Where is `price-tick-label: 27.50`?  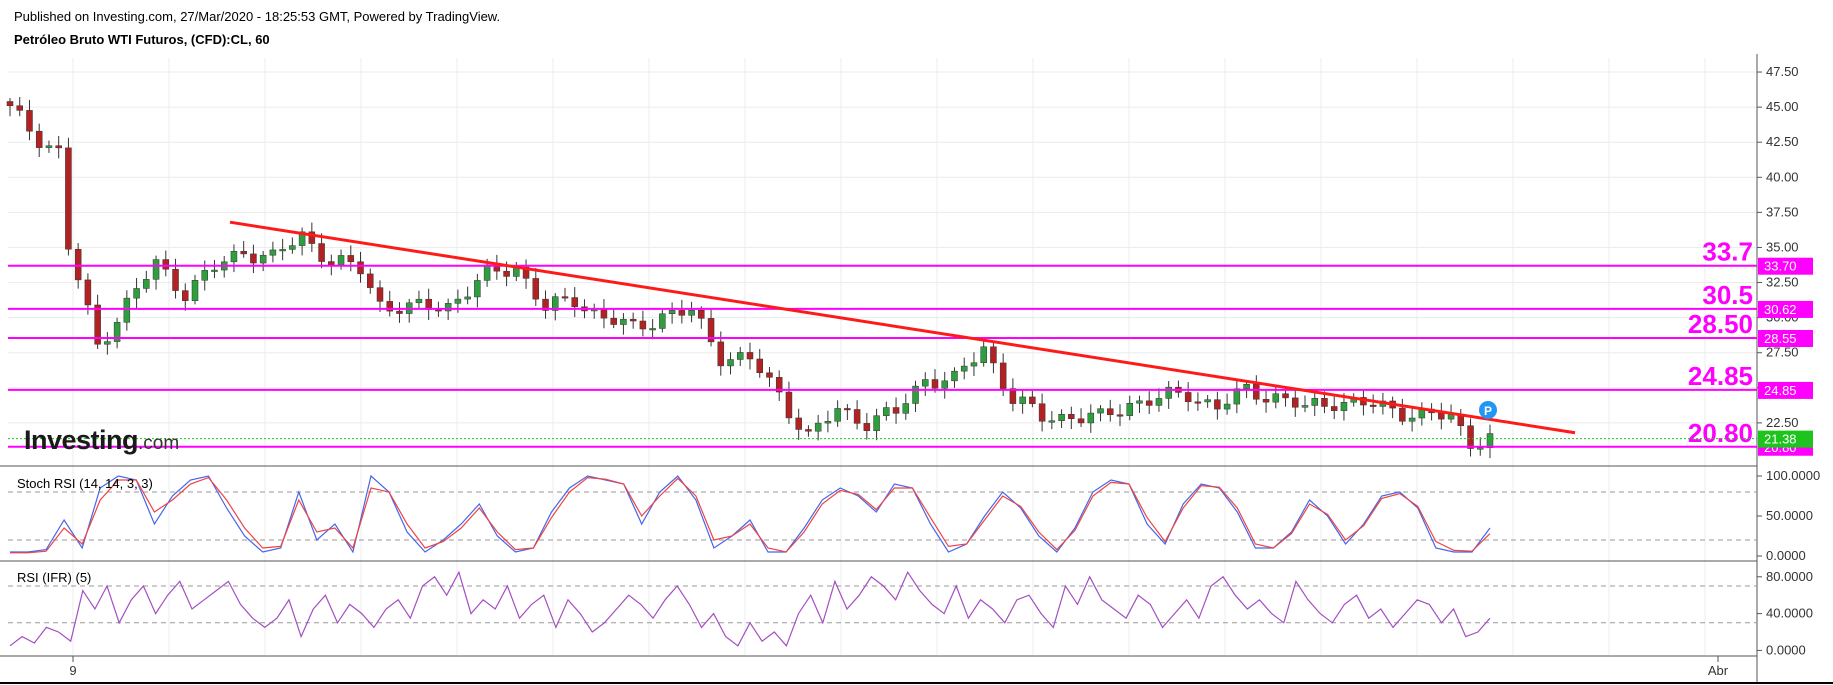
price-tick-label: 27.50 is located at coordinates (1782, 352).